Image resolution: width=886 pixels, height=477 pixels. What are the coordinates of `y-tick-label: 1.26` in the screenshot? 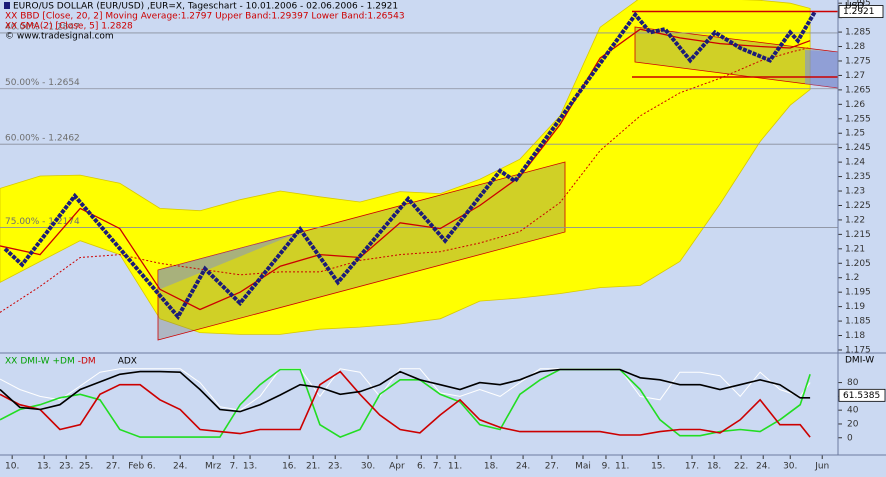 It's located at (855, 105).